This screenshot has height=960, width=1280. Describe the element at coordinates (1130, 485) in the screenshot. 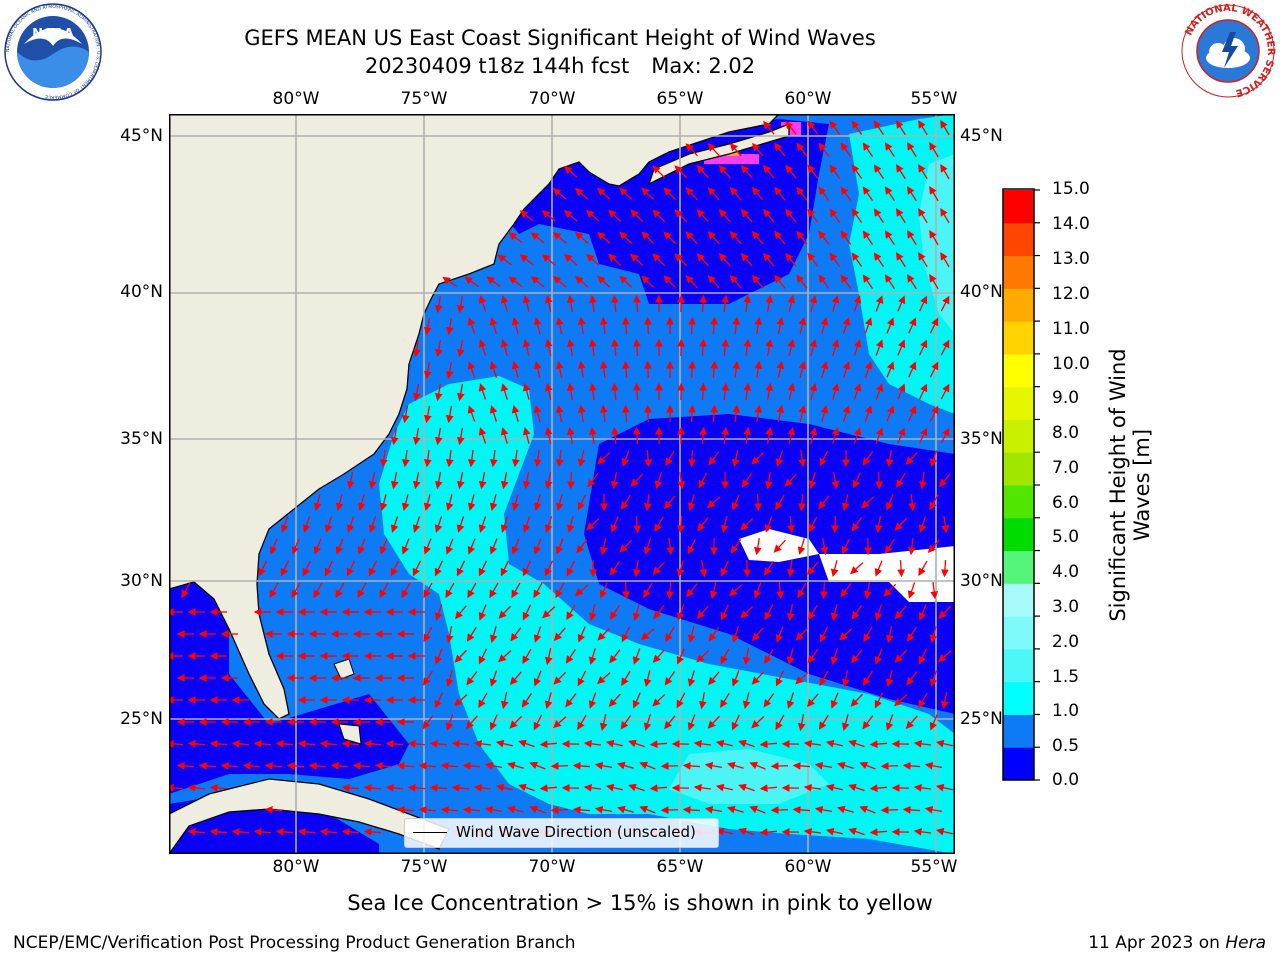

I see `colorbar-label: Significant Height of Wind Waves [m]` at that location.